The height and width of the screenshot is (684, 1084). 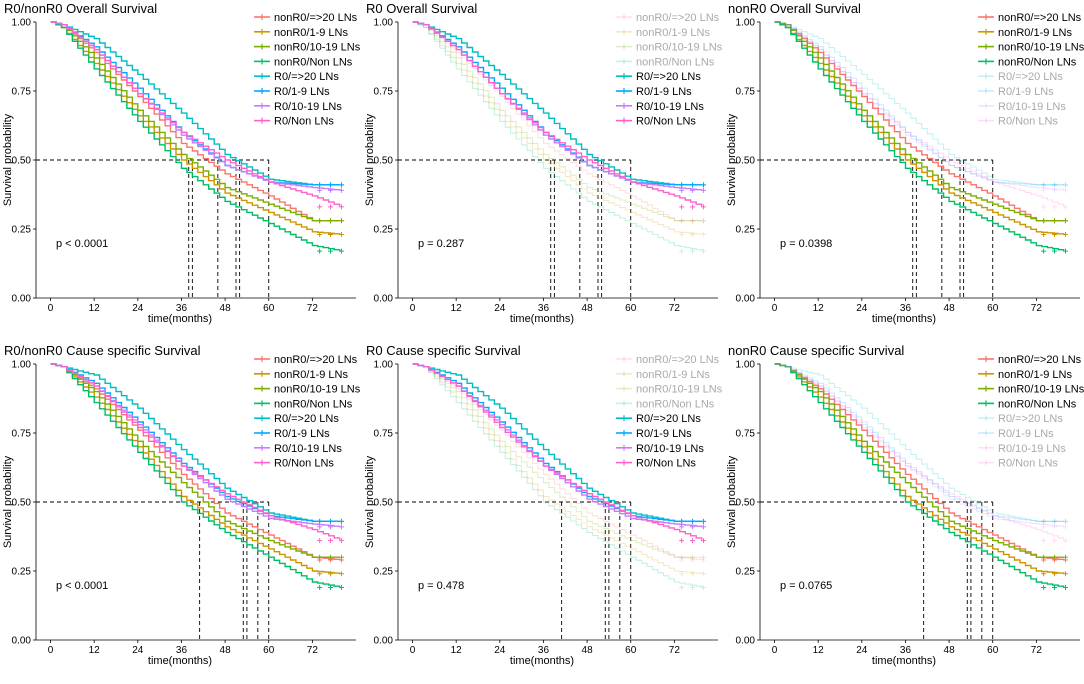 What do you see at coordinates (775, 650) in the screenshot?
I see `x-tick-label: 0` at bounding box center [775, 650].